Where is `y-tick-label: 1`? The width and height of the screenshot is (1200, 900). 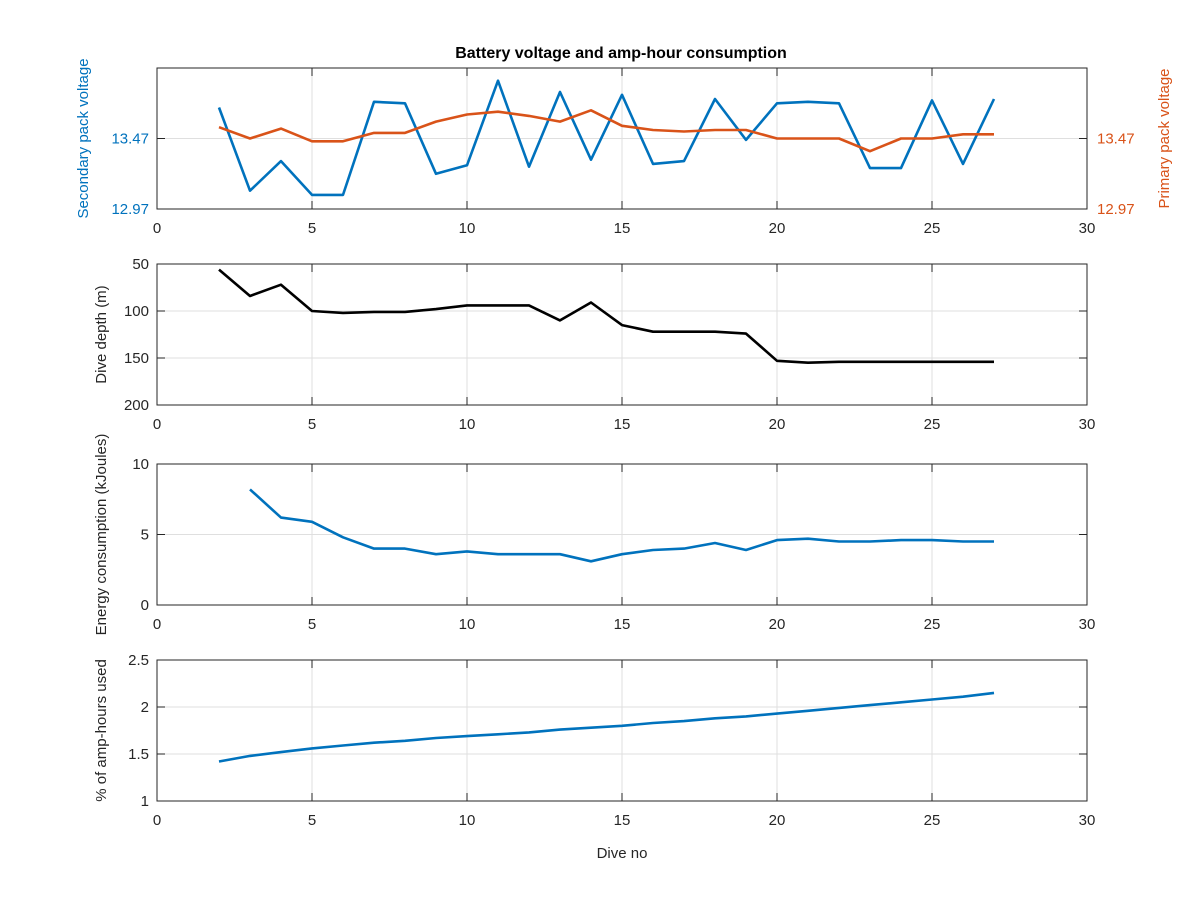
y-tick-label: 1 is located at coordinates (145, 801).